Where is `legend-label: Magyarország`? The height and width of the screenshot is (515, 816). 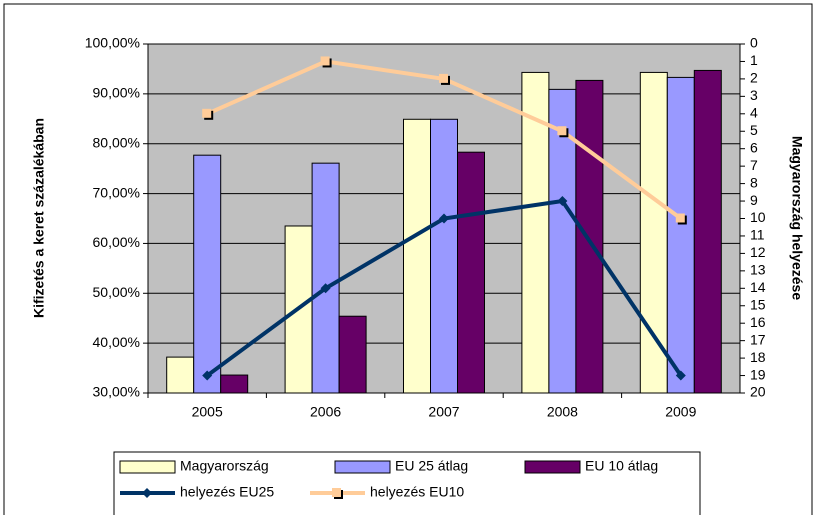
legend-label: Magyarország is located at coordinates (224, 466).